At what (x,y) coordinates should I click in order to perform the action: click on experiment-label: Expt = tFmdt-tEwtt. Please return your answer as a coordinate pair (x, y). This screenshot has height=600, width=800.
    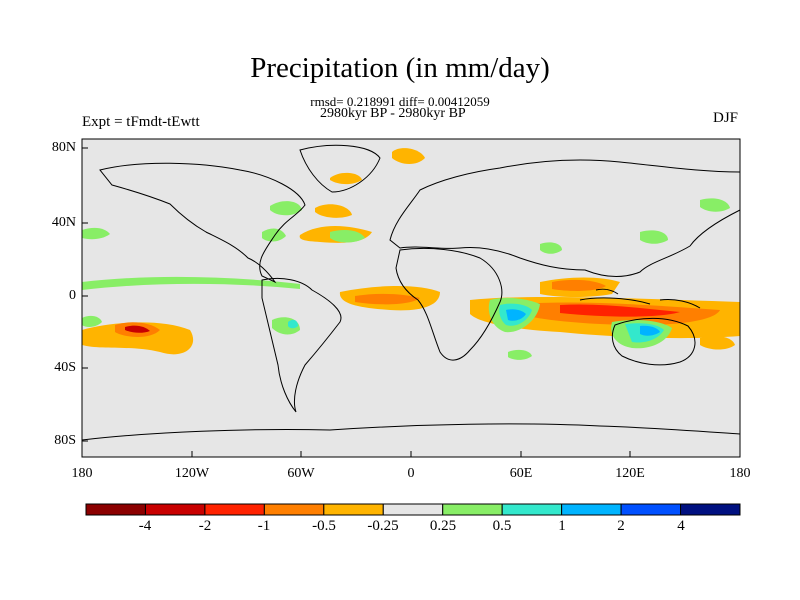
    Looking at the image, I should click on (141, 122).